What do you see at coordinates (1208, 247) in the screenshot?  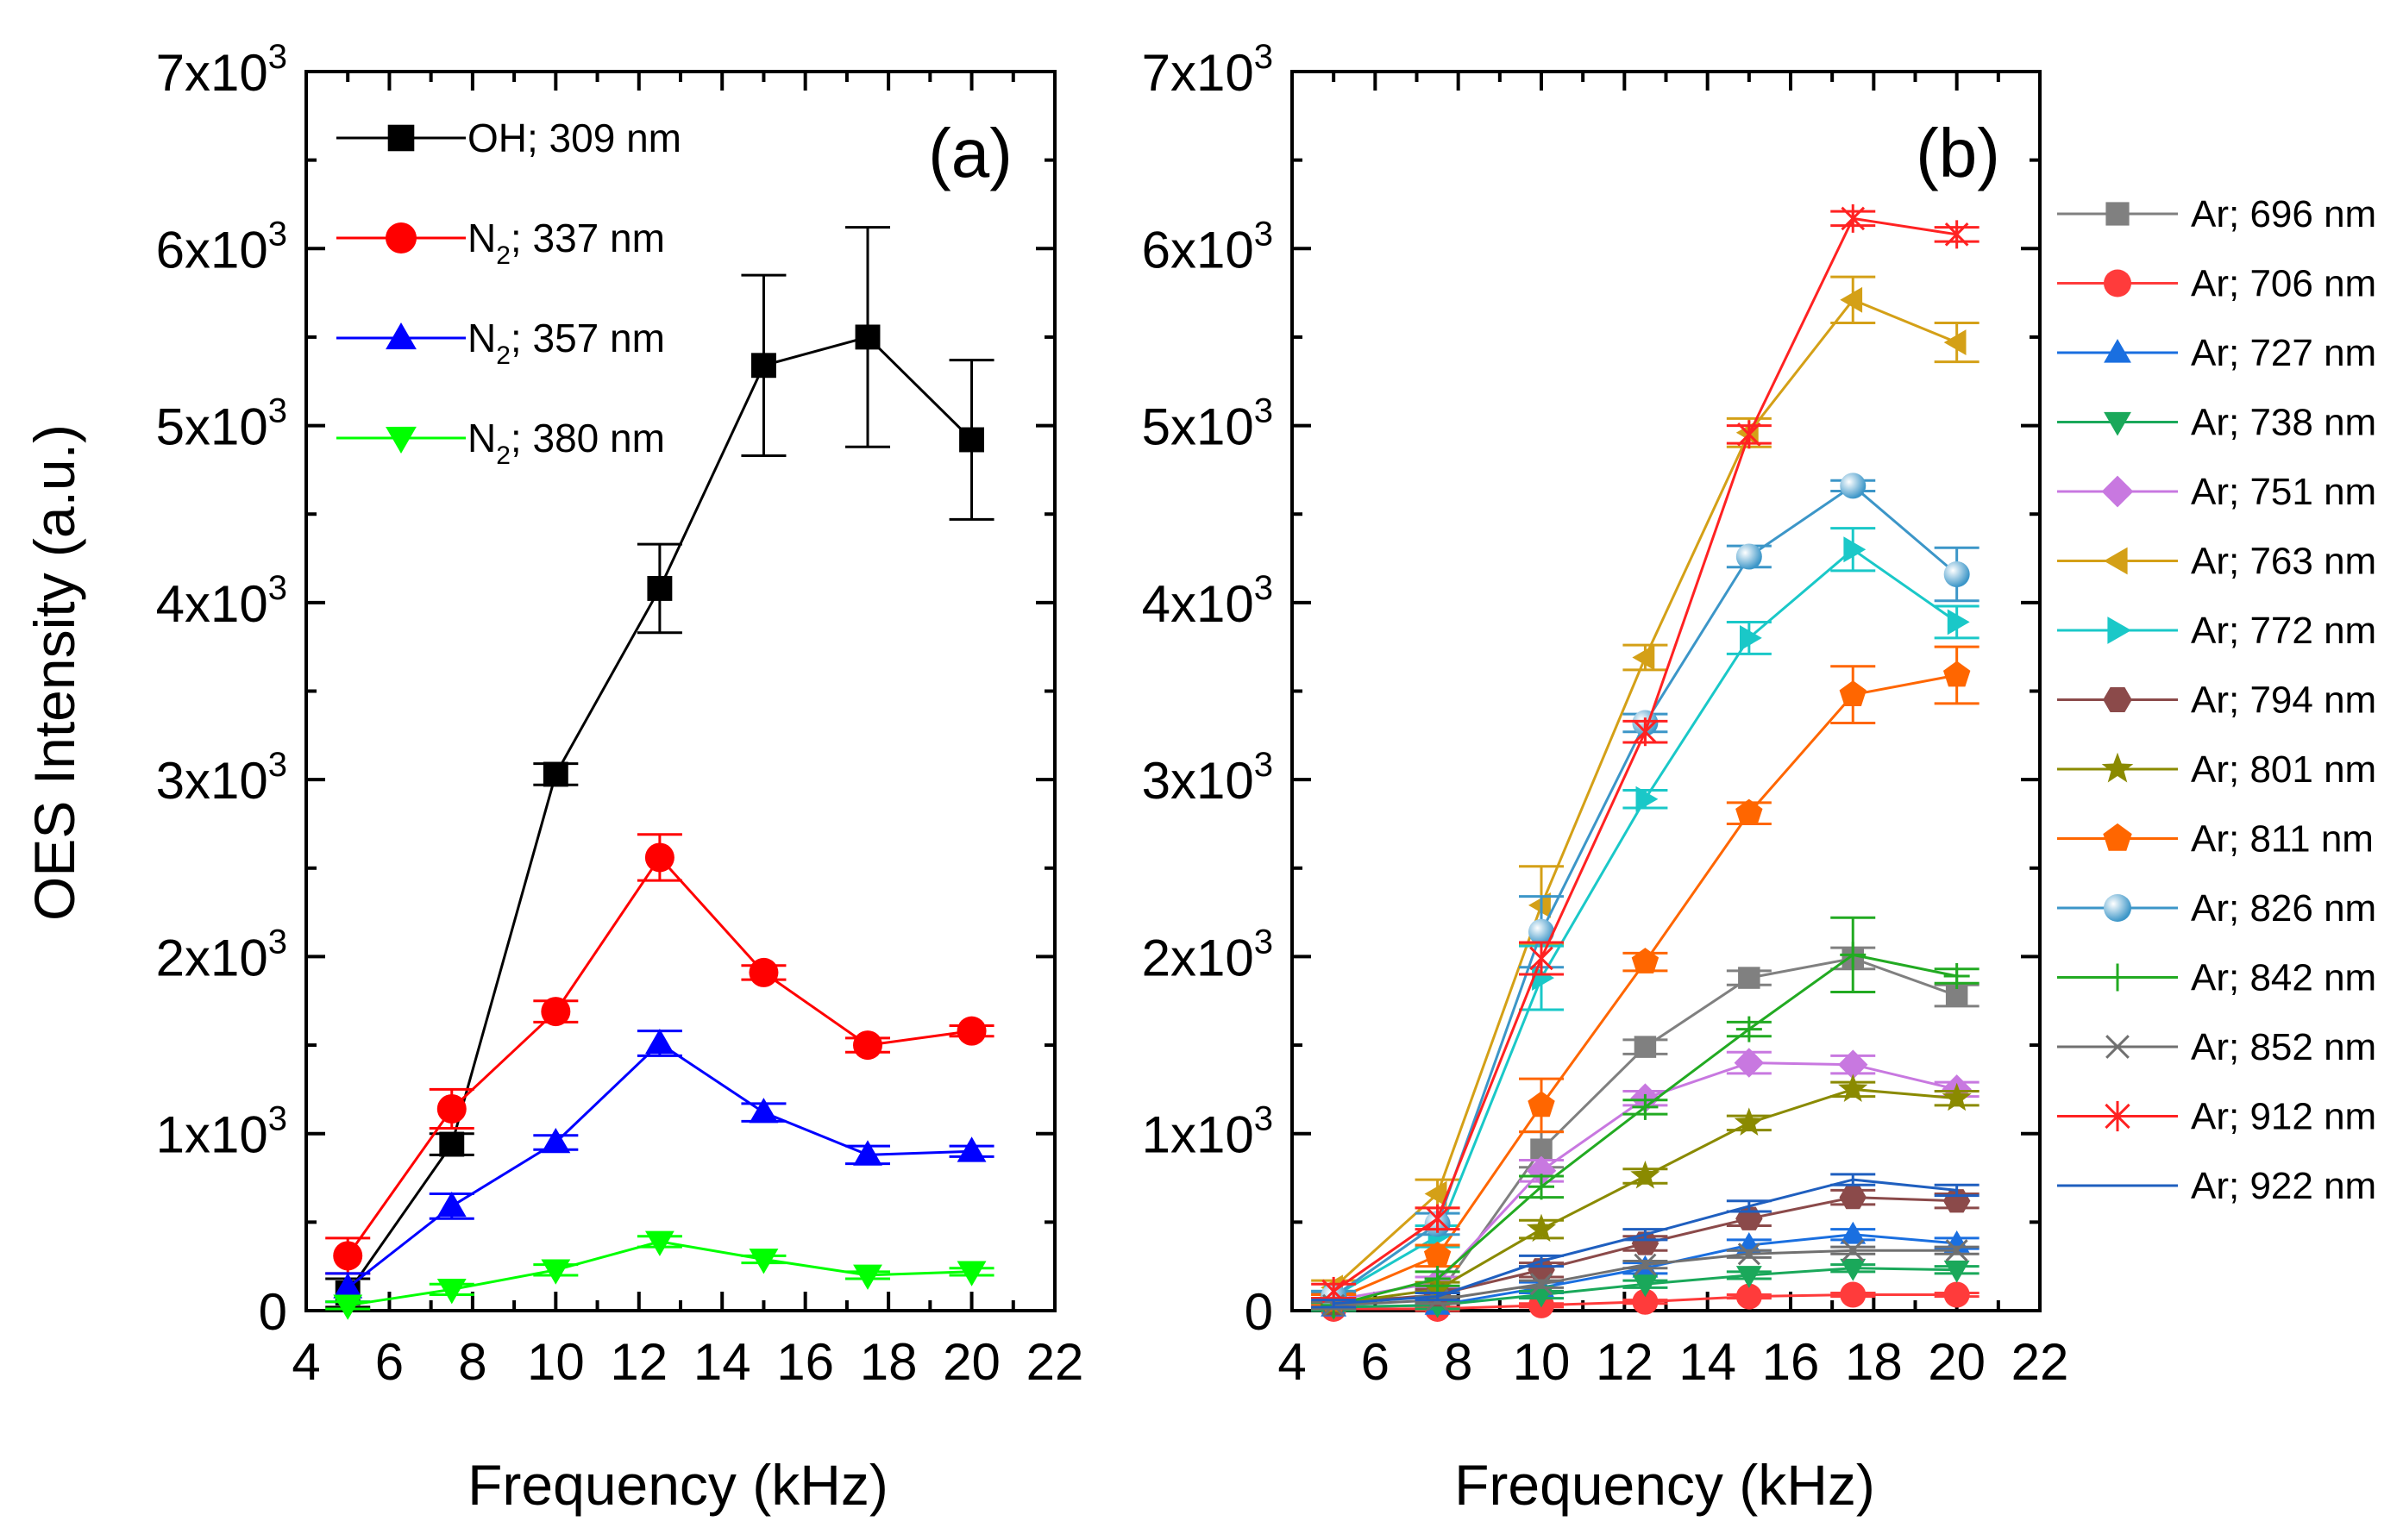 I see `panel-b-y-tick-label: 6x10³` at bounding box center [1208, 247].